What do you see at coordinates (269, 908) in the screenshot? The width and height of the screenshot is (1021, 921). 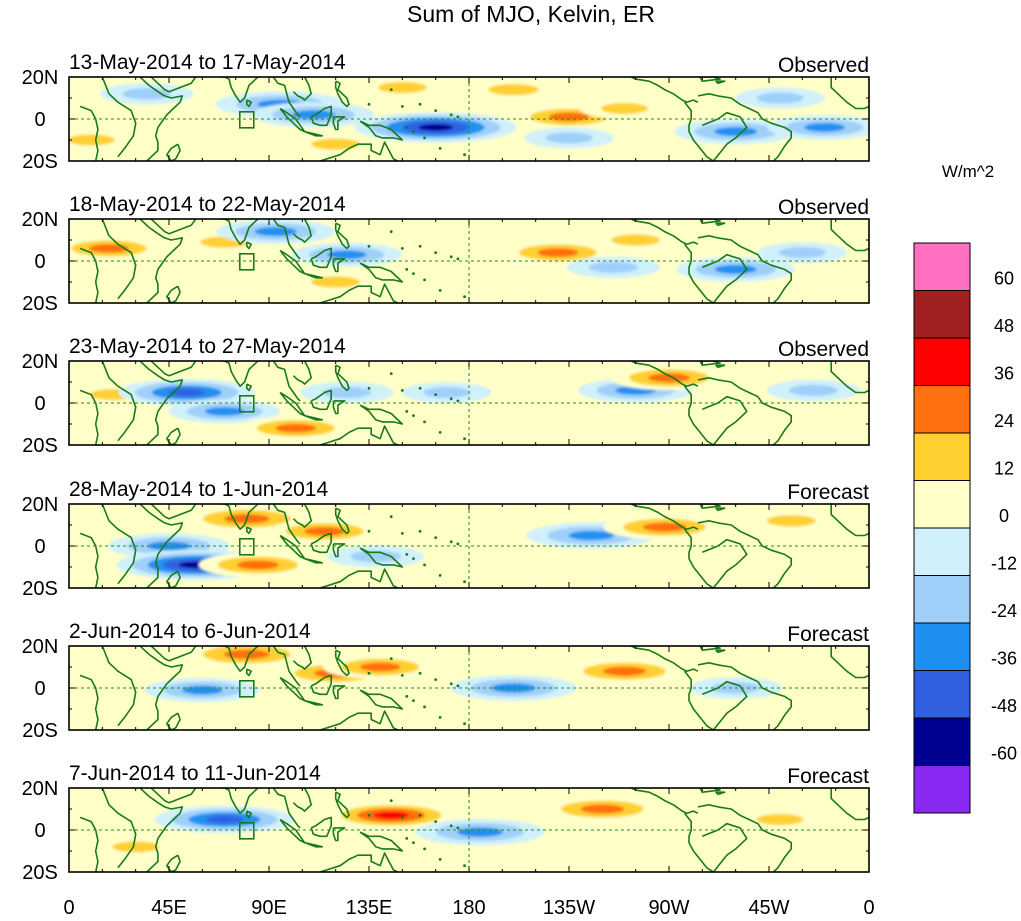 I see `longitude-tick-label: 90E` at bounding box center [269, 908].